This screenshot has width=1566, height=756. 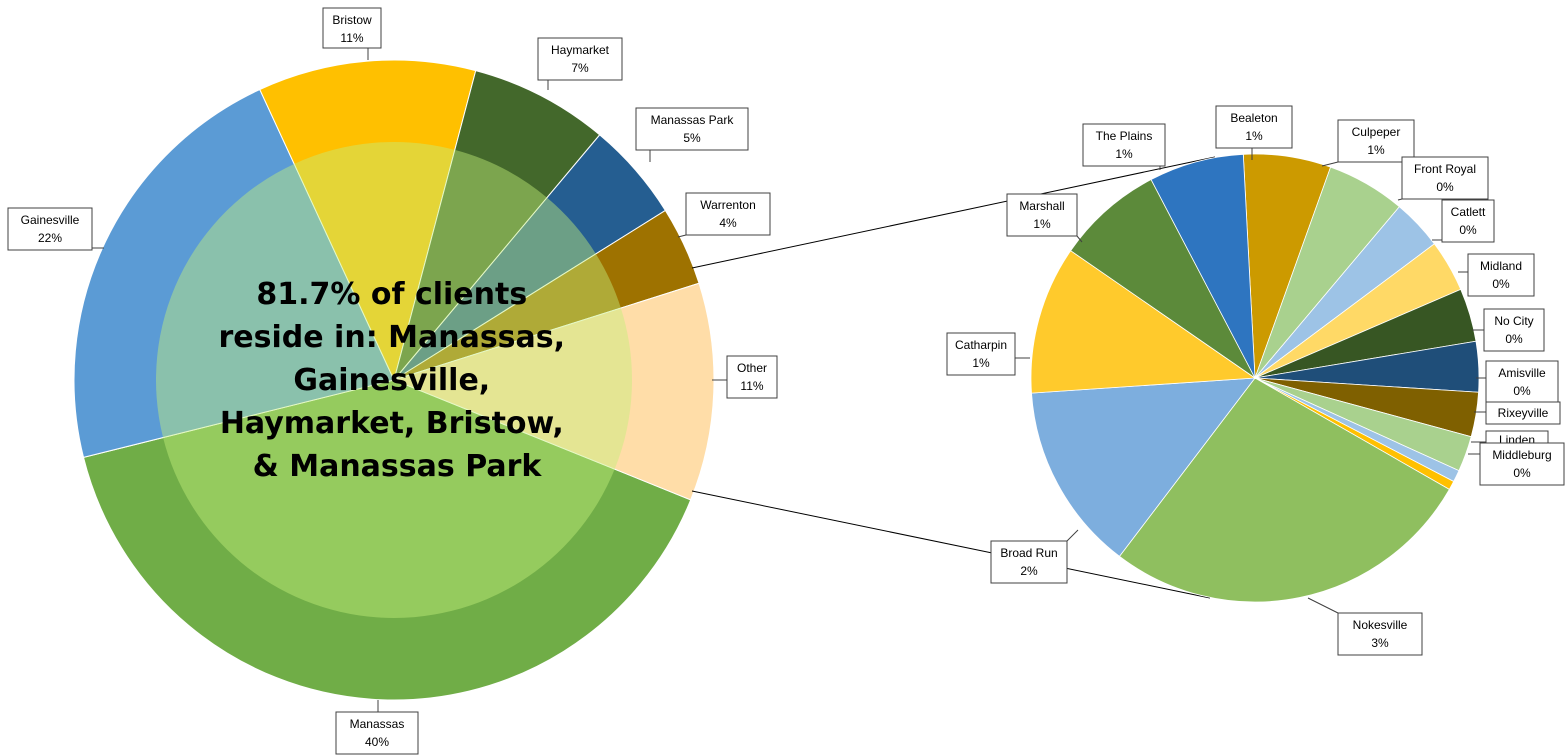 I want to click on breakdown-label-amisville-name: Amisville, so click(x=1522, y=373).